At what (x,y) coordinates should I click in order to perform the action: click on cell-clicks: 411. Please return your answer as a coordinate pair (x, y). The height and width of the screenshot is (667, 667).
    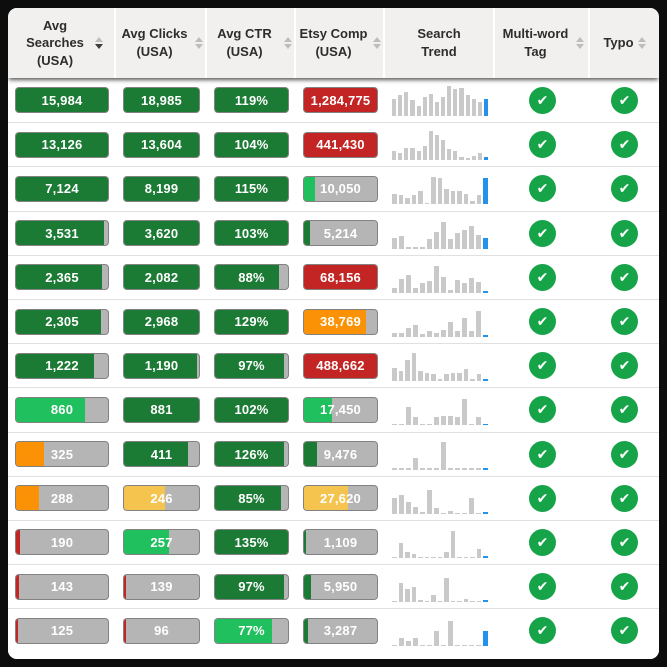
    Looking at the image, I should click on (161, 454).